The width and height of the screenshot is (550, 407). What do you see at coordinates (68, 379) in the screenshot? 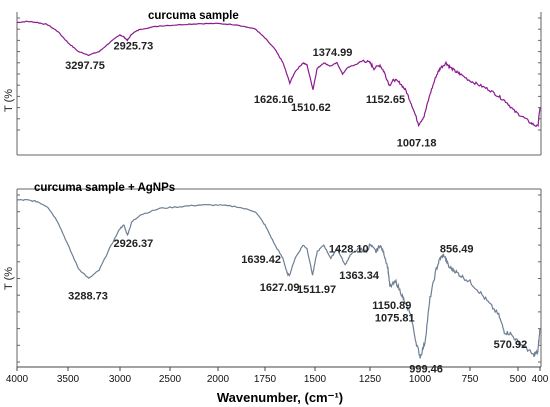
I see `x-tick-label: 3500` at bounding box center [68, 379].